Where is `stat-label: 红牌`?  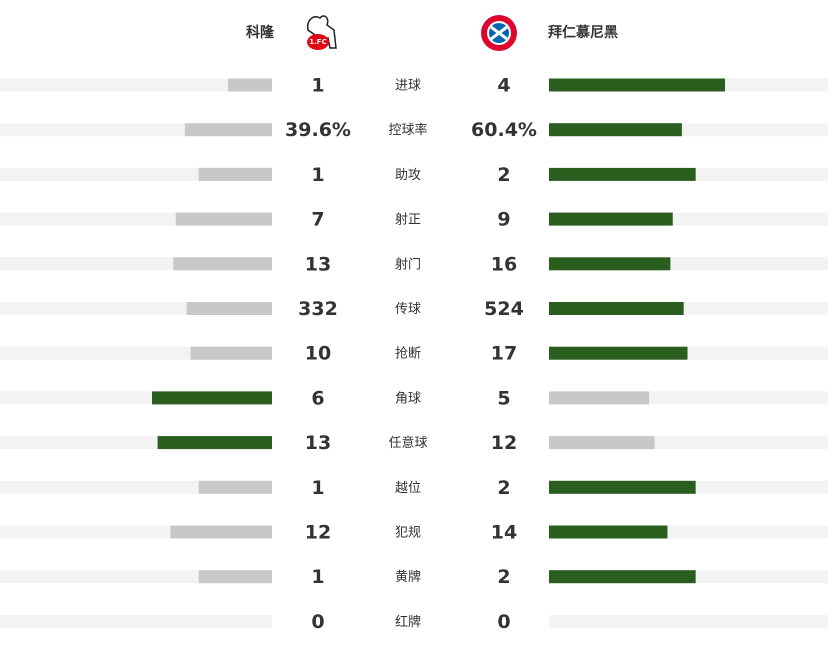
stat-label: 红牌 is located at coordinates (408, 622).